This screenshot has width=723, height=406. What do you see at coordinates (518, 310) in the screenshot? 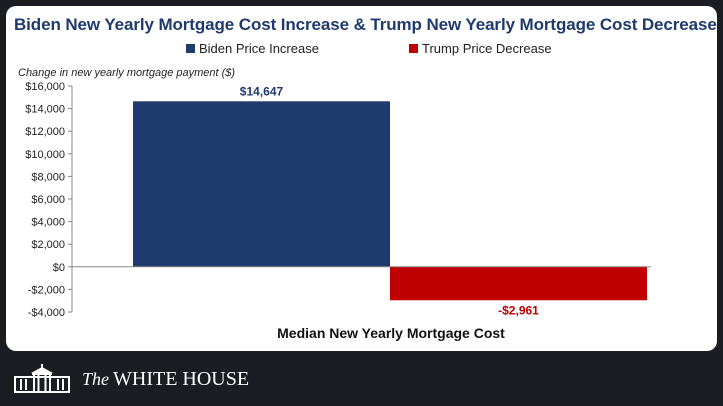
I see `bar-data-label: -$2,961` at bounding box center [518, 310].